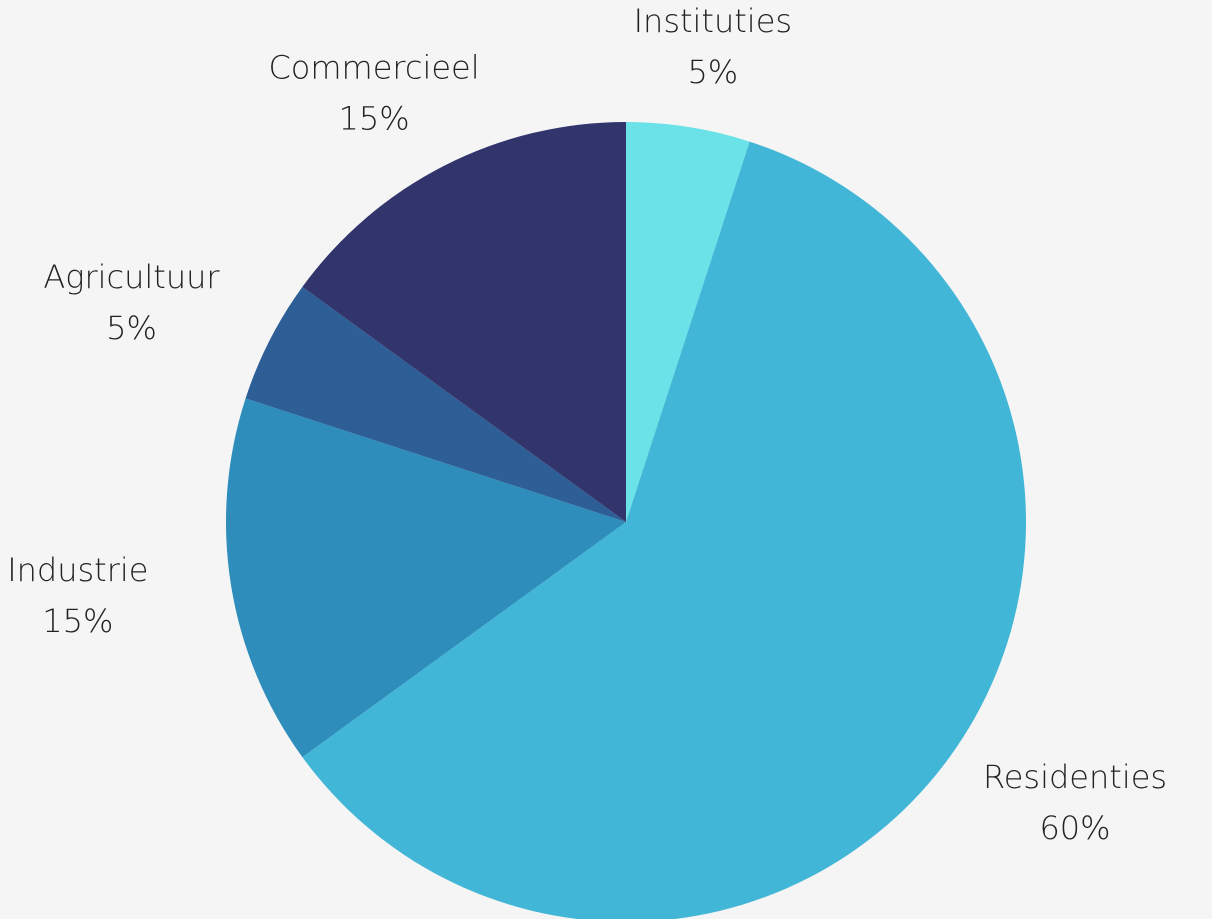 The width and height of the screenshot is (1212, 919). I want to click on slice-label: Residenties, so click(1075, 777).